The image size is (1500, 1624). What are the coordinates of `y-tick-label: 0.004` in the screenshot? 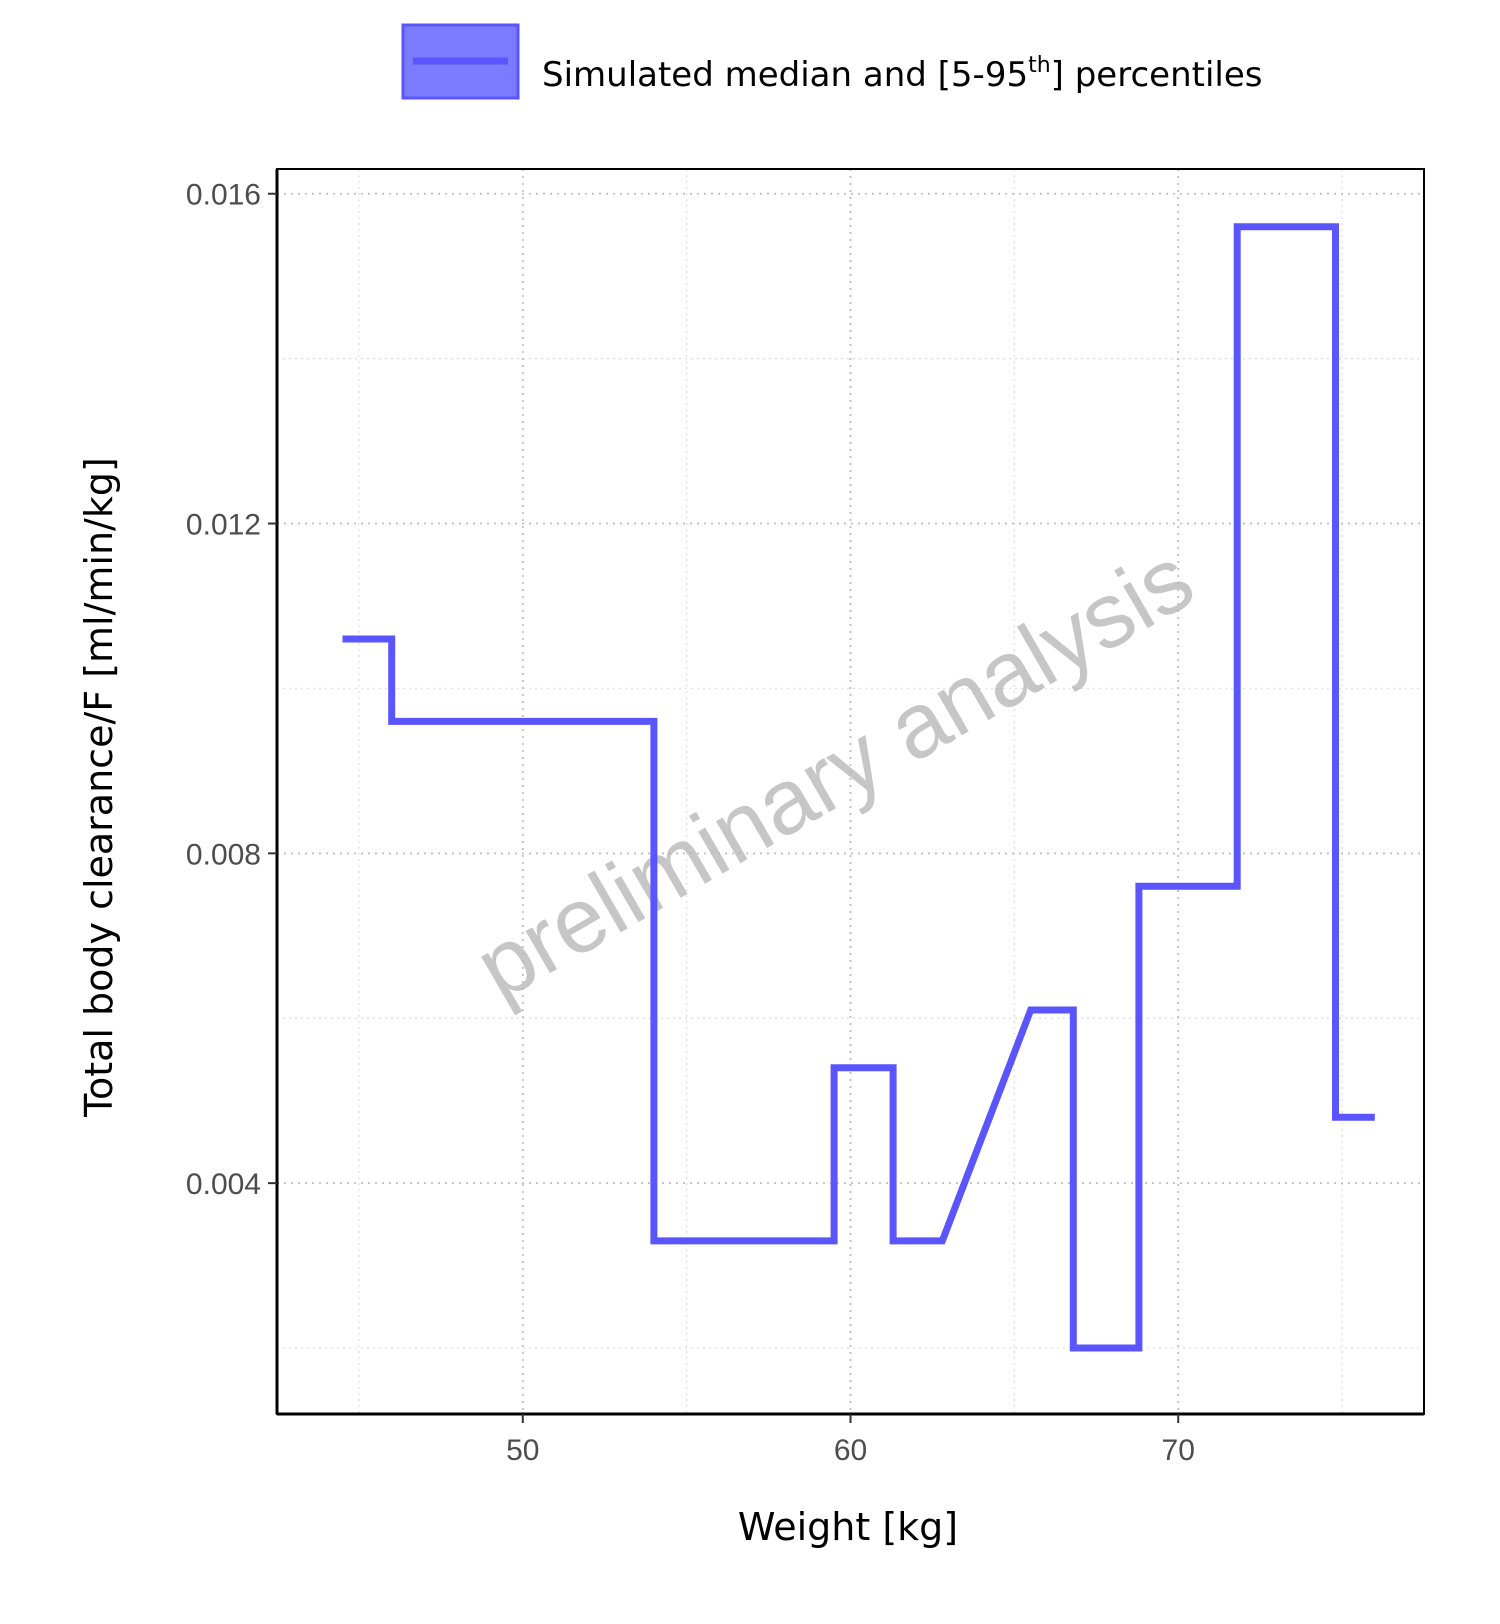 It's located at (223, 1184).